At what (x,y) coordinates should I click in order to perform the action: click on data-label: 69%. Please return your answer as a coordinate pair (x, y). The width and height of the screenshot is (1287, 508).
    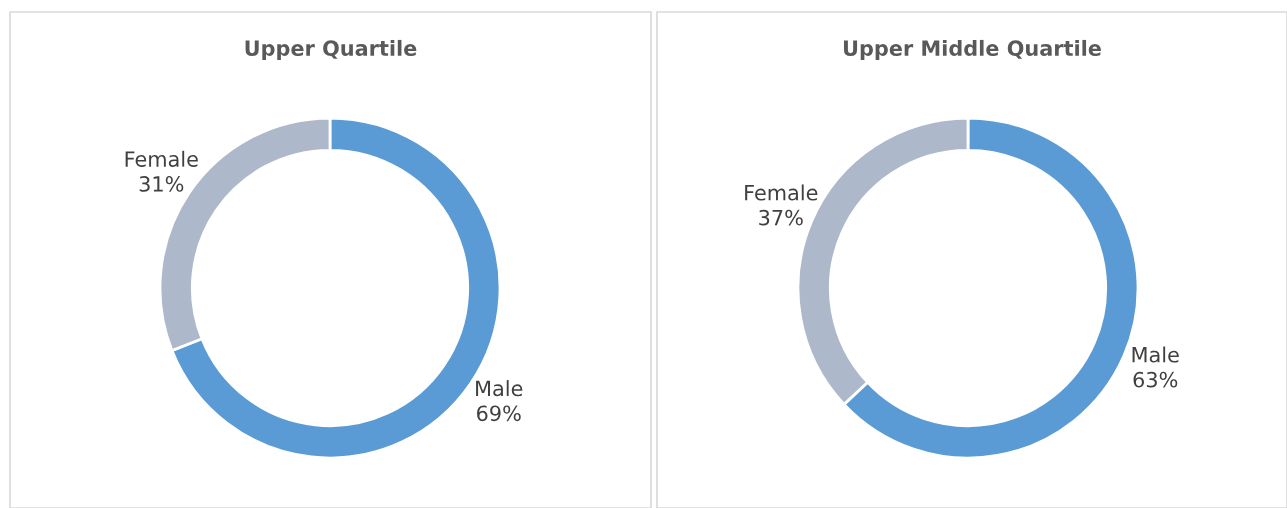
    Looking at the image, I should click on (499, 413).